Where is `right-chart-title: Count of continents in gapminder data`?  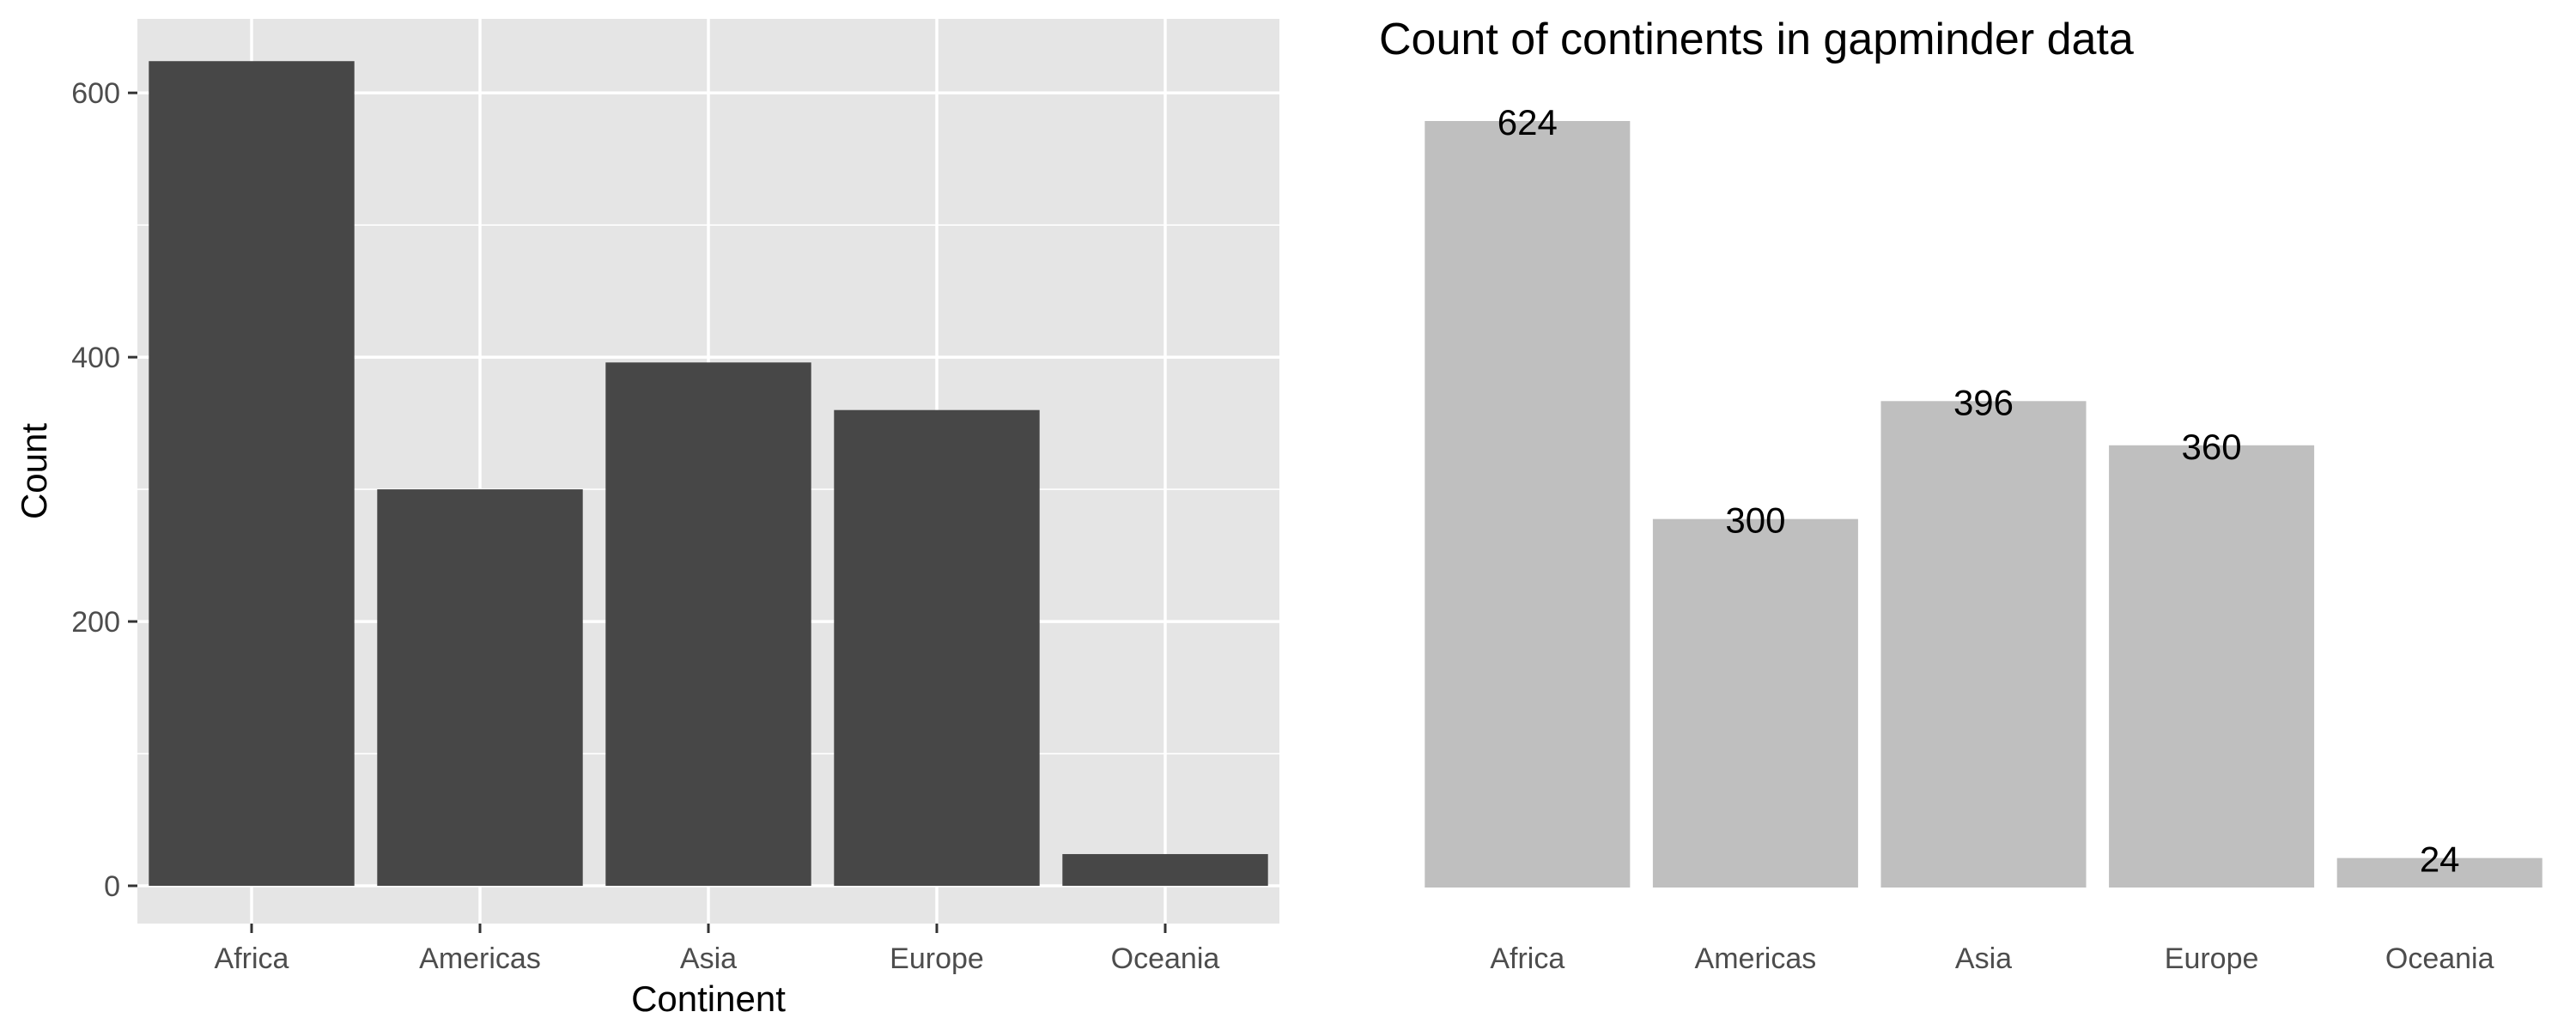 right-chart-title: Count of continents in gapminder data is located at coordinates (1756, 39).